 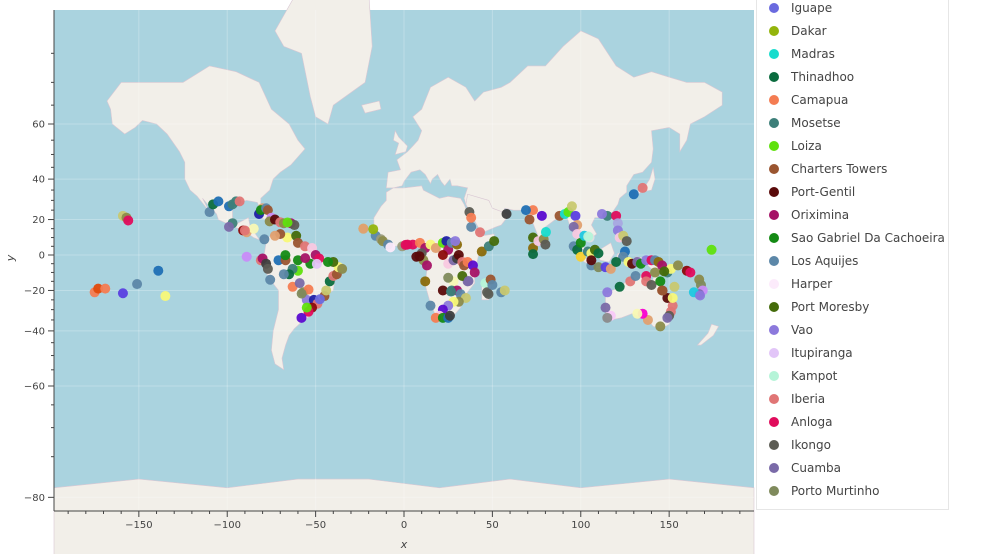 What do you see at coordinates (798, 31) in the screenshot?
I see `legend-item: Dakar` at bounding box center [798, 31].